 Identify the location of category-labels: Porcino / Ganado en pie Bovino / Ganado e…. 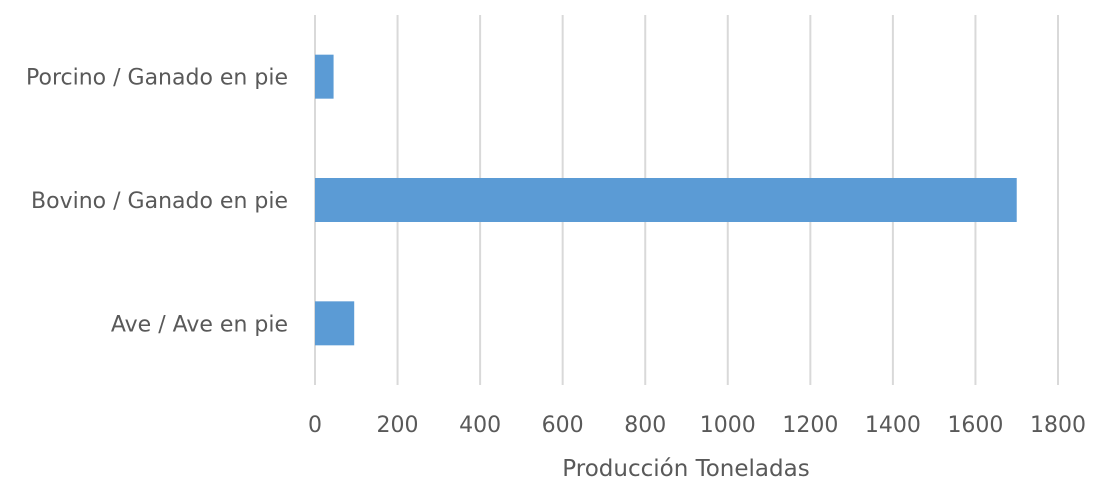
(157, 202).